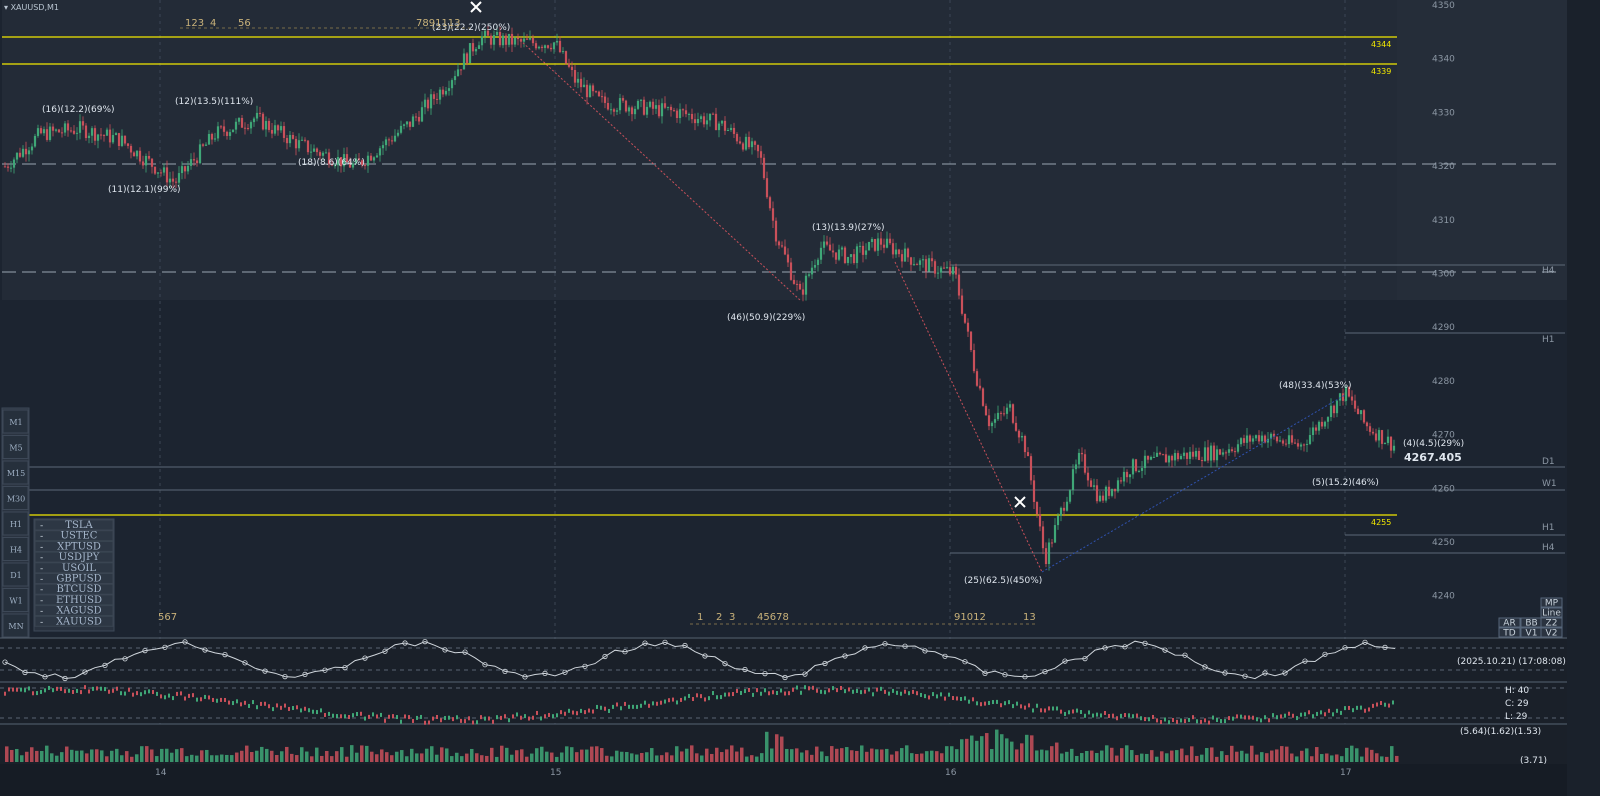 Image resolution: width=1600 pixels, height=796 pixels. Describe the element at coordinates (74, 578) in the screenshot. I see `symbol-item-gbpusd` at that location.